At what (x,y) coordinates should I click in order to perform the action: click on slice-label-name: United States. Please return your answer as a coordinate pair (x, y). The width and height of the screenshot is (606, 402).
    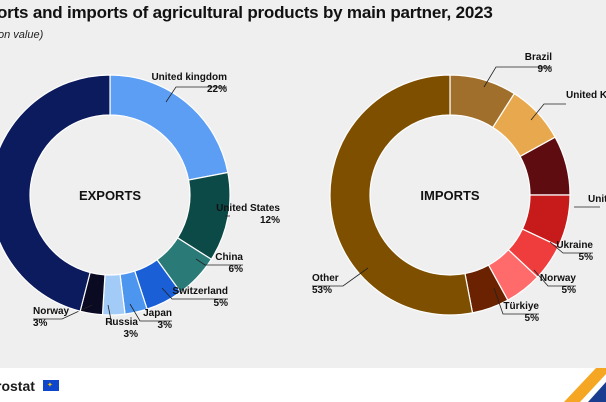
    Looking at the image, I should click on (248, 208).